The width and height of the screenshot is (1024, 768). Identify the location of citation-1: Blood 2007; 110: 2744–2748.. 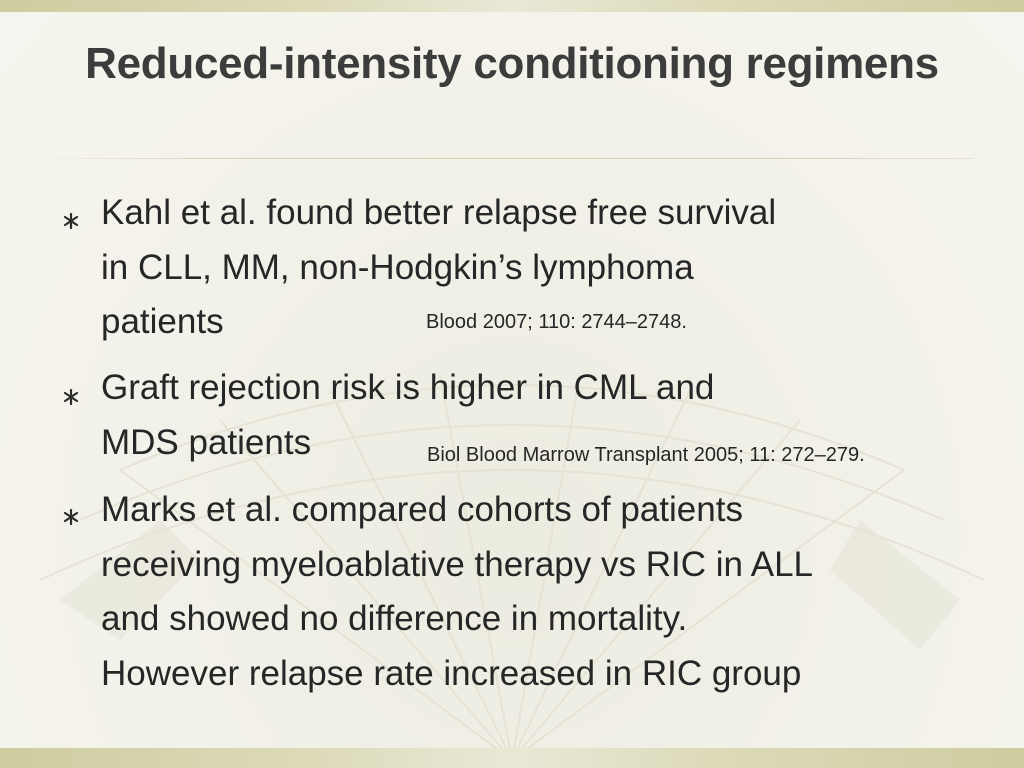
(556, 322).